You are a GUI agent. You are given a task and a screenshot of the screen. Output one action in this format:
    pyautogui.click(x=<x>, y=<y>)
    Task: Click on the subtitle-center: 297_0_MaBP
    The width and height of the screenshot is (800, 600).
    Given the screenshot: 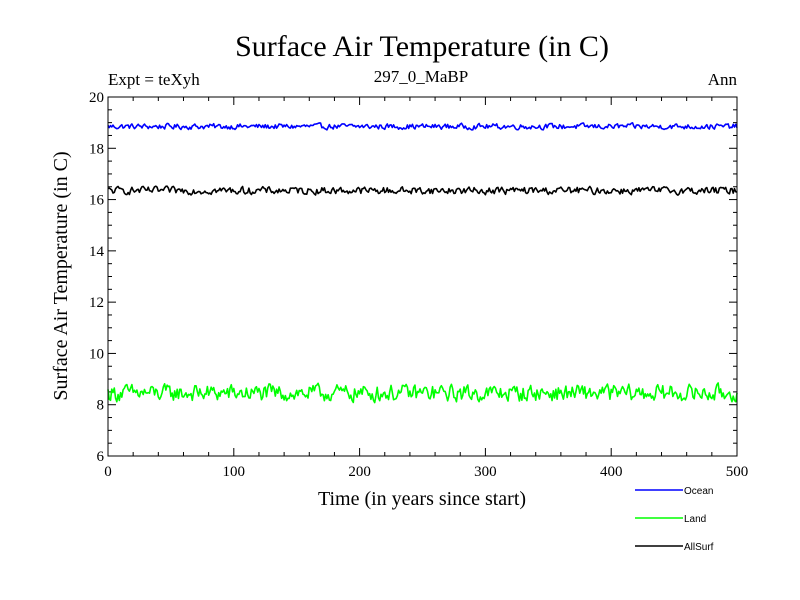 What is the action you would take?
    pyautogui.click(x=421, y=76)
    